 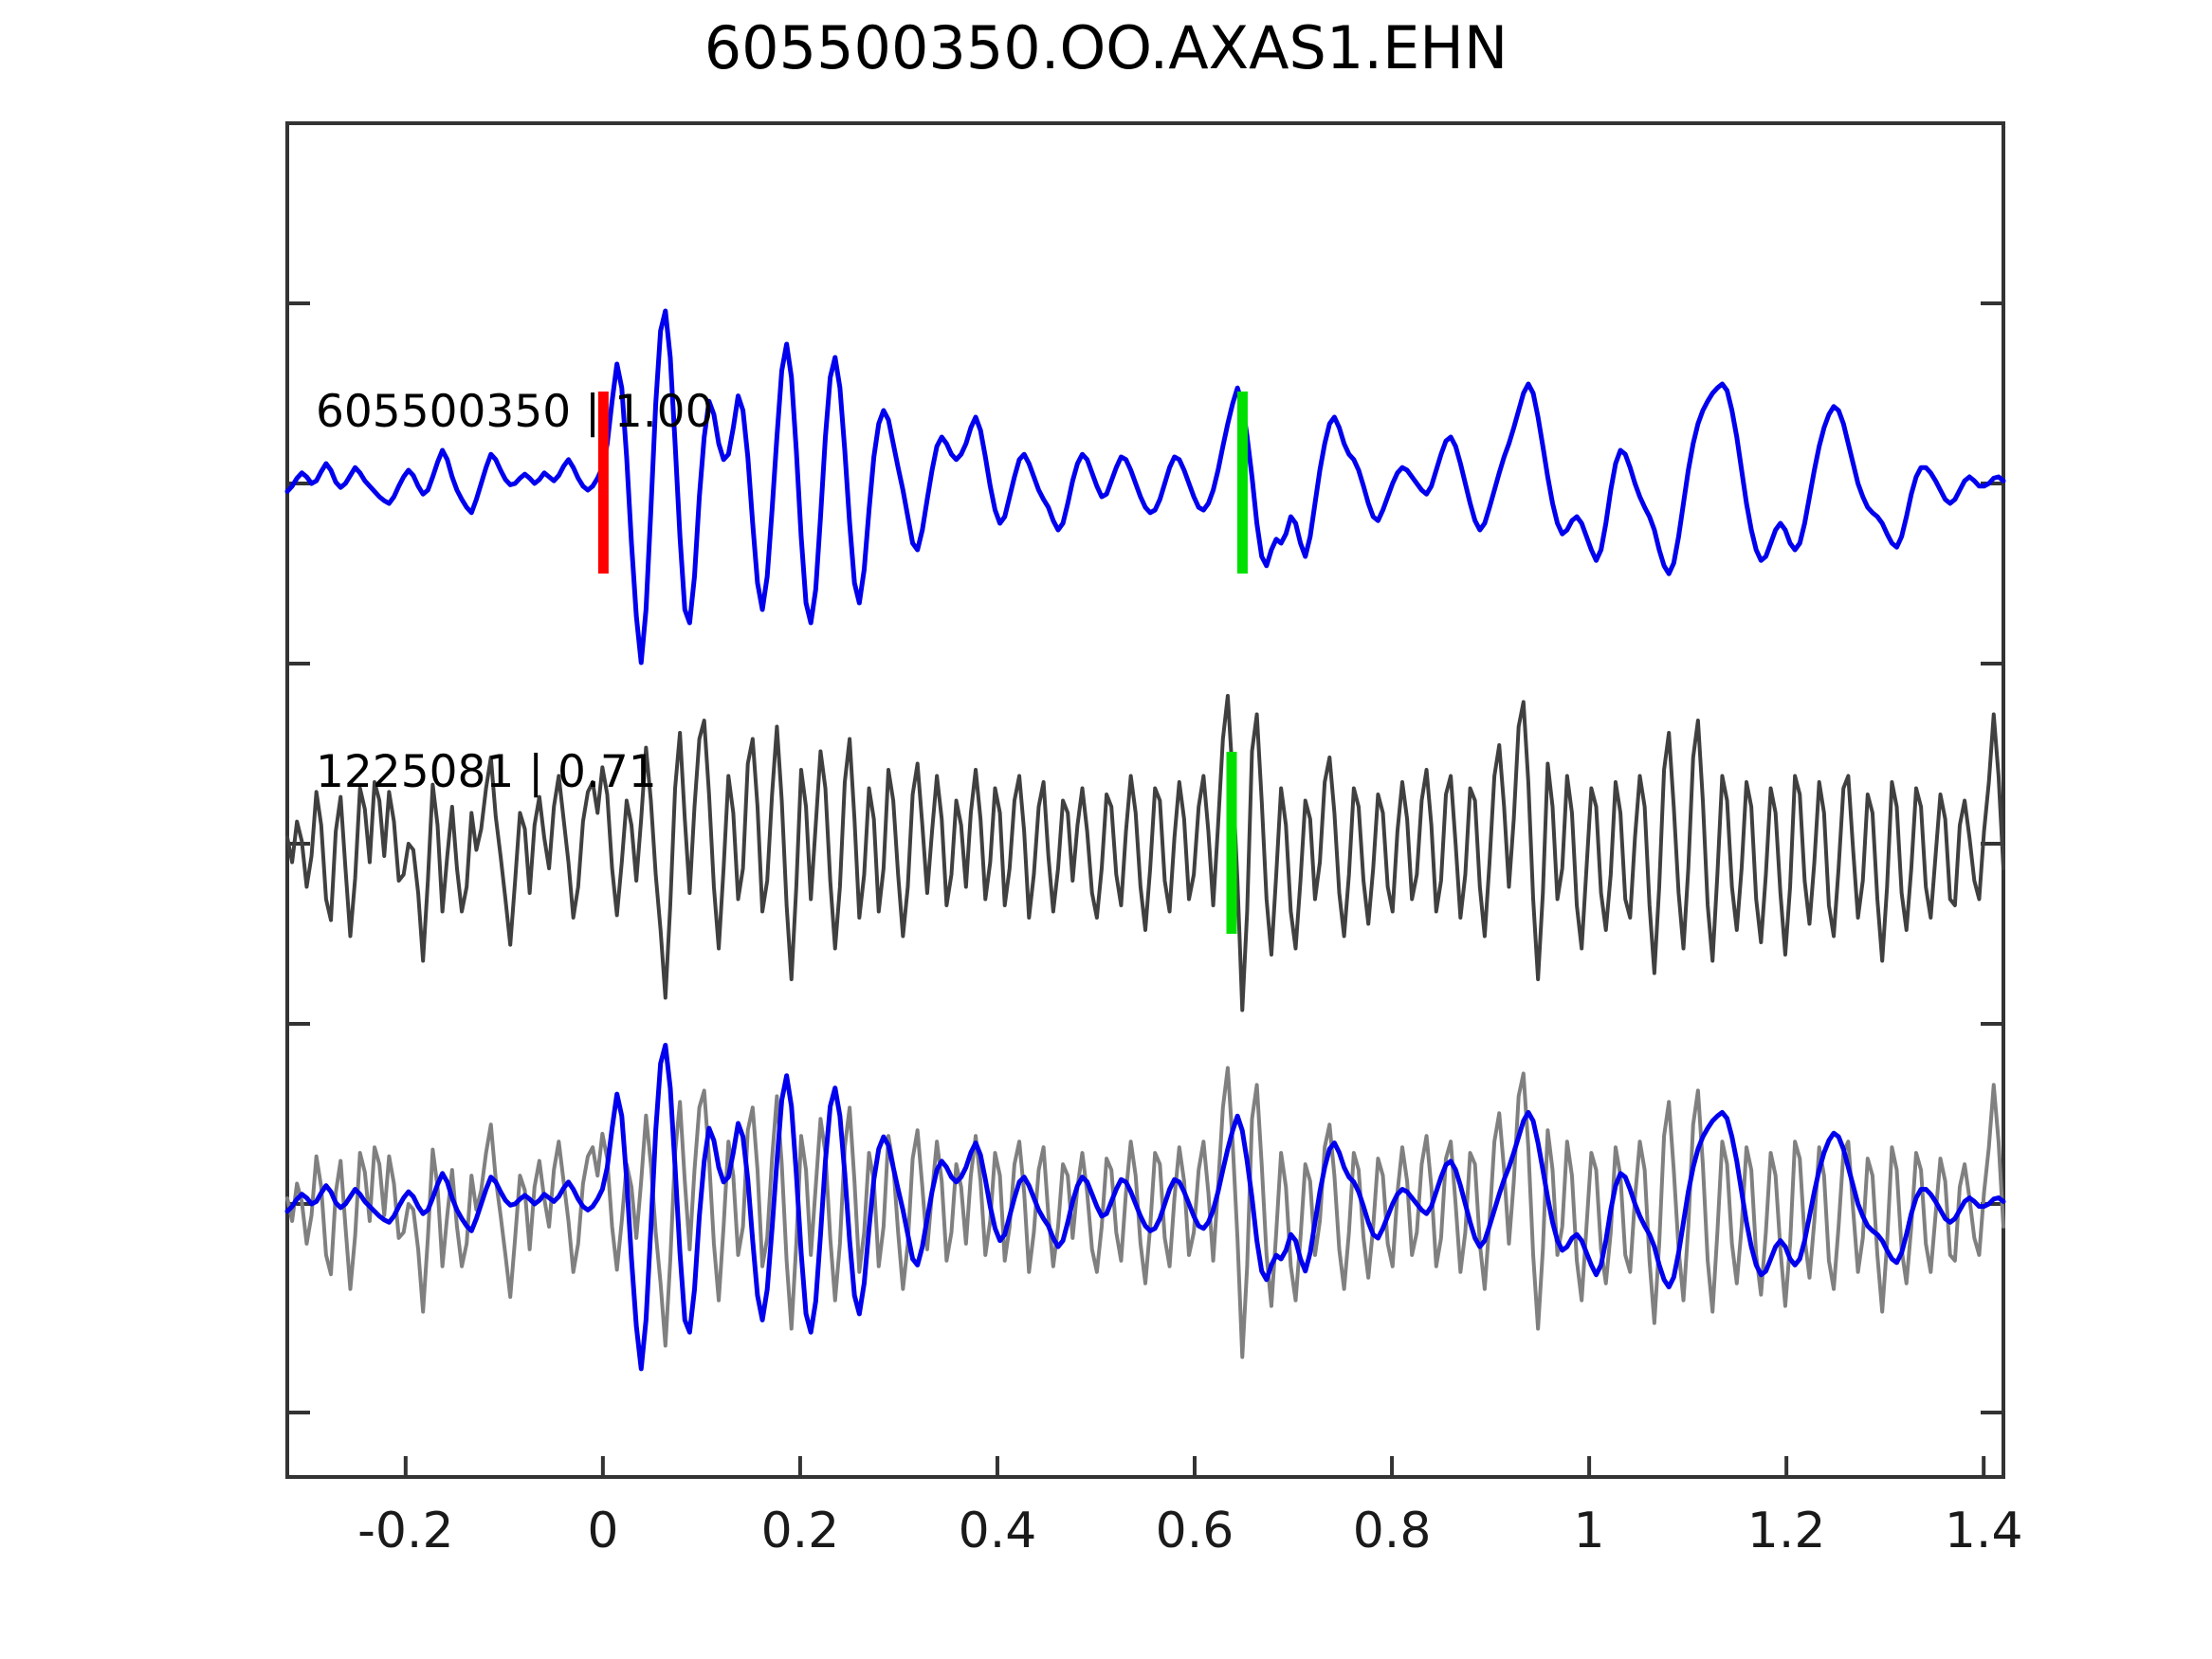 I want to click on x-tick-label: 0, so click(x=602, y=1531).